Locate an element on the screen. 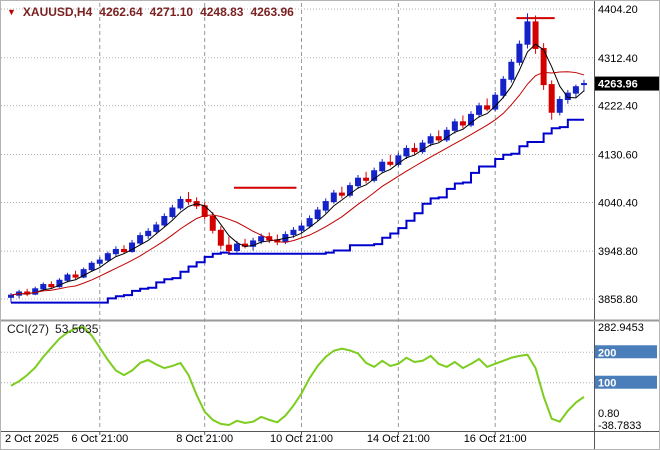 This screenshot has height=450, width=660. cci-level-label: 100 is located at coordinates (607, 384).